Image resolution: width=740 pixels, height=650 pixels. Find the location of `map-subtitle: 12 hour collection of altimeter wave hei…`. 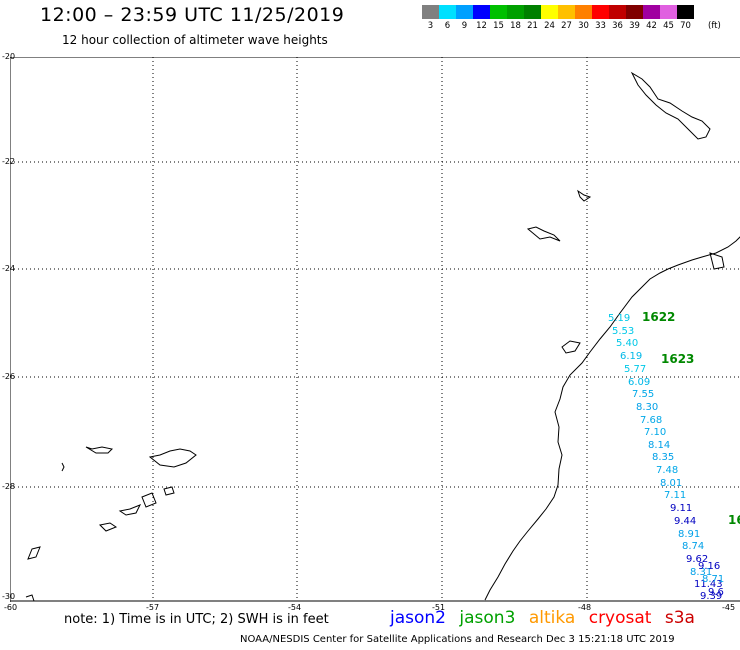

map-subtitle: 12 hour collection of altimeter wave hei… is located at coordinates (195, 40).